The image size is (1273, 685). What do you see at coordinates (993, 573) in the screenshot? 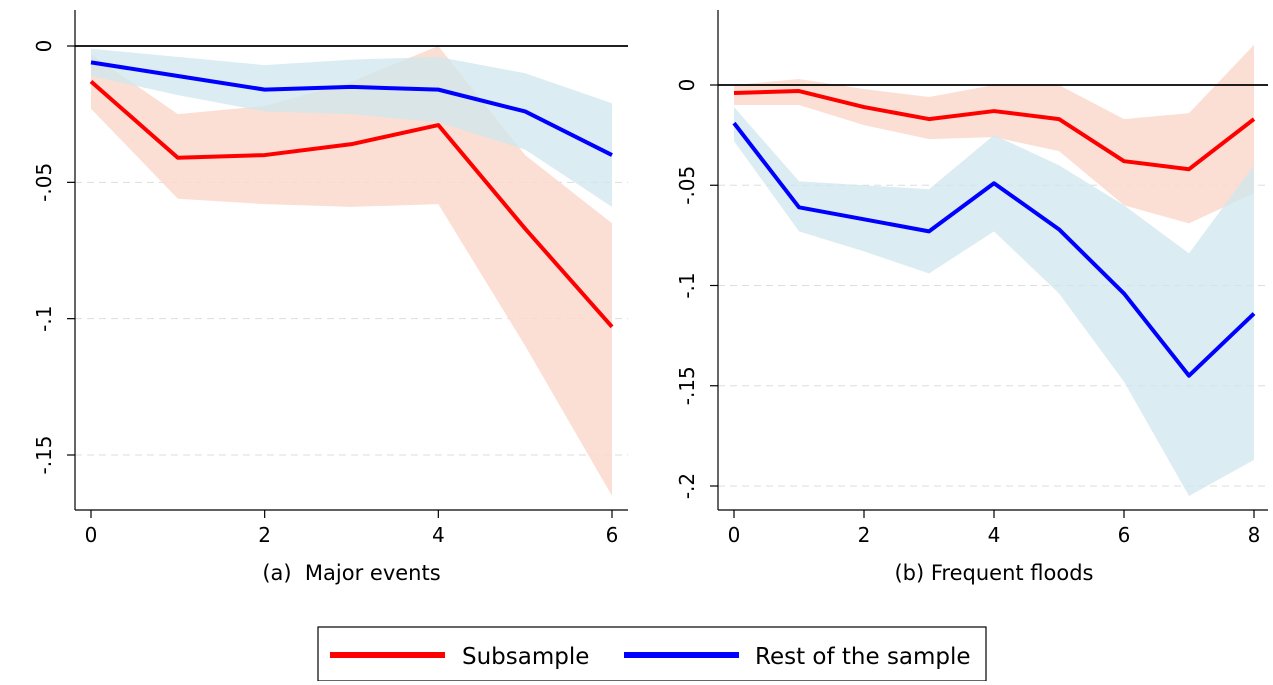
I see `panel-title: (b) Frequent floods` at bounding box center [993, 573].